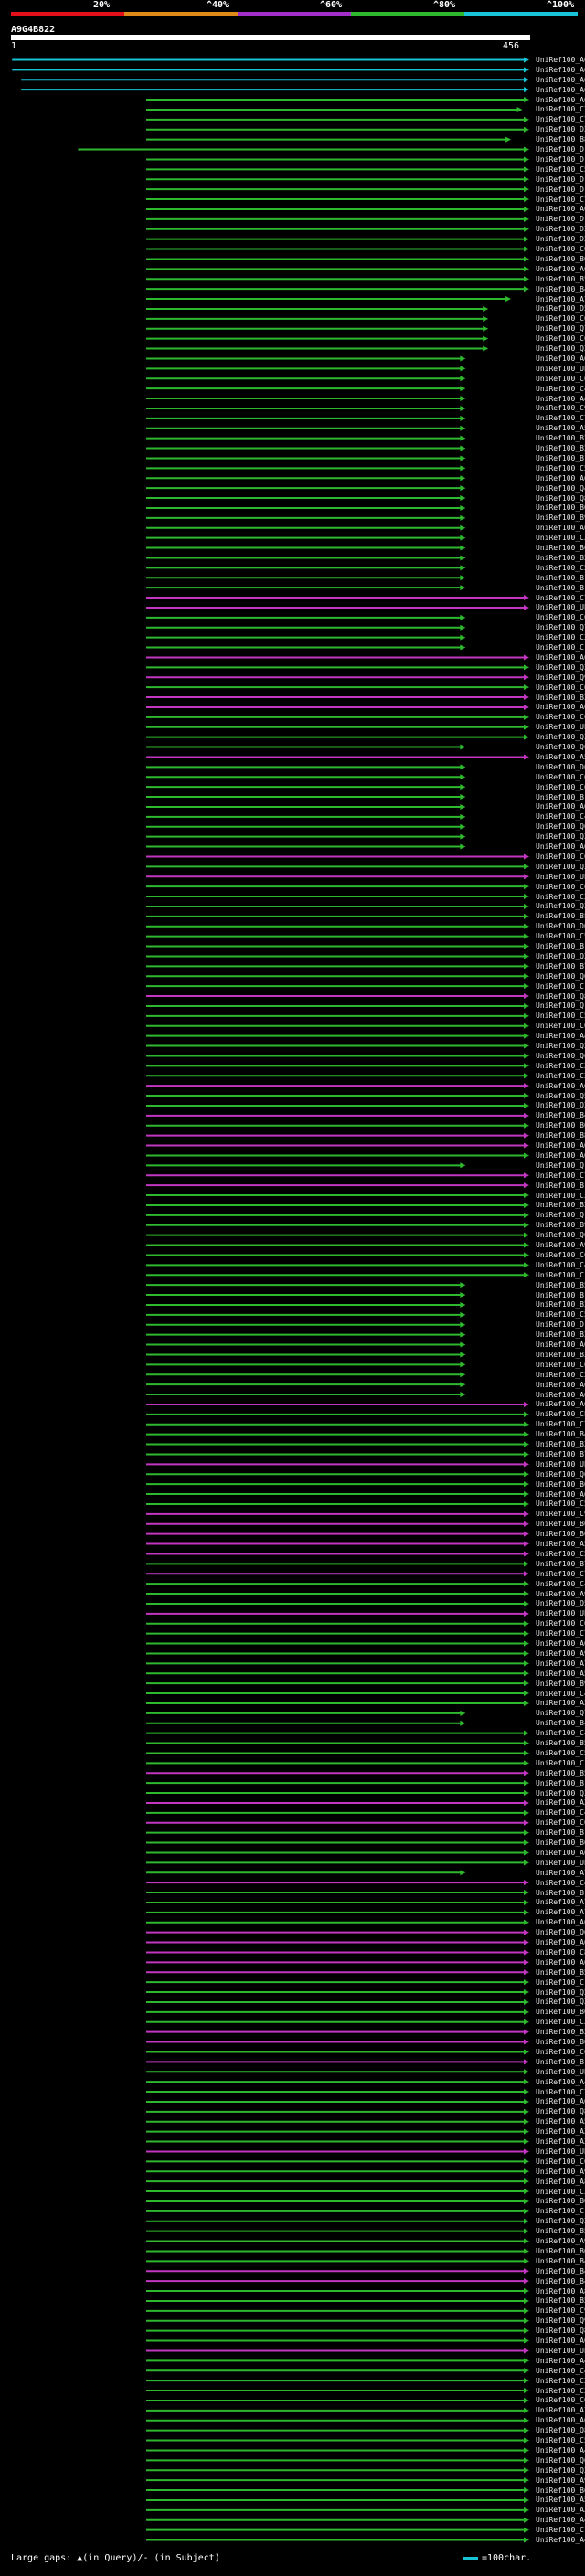 Image resolution: width=585 pixels, height=2576 pixels. I want to click on hit-label-link: UniRef100_Q8R0M9, so click(561, 996).